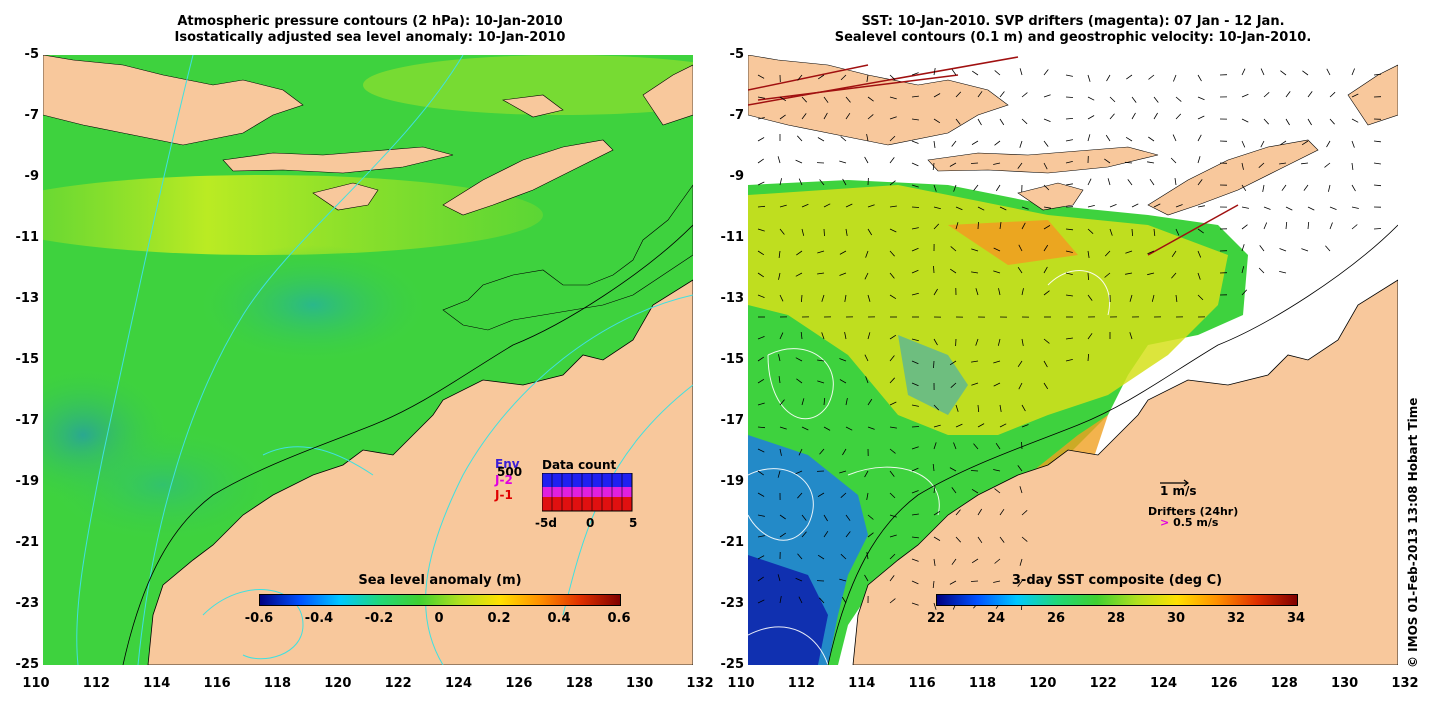 The height and width of the screenshot is (710, 1440). What do you see at coordinates (579, 465) in the screenshot?
I see `inset-title: Data count` at bounding box center [579, 465].